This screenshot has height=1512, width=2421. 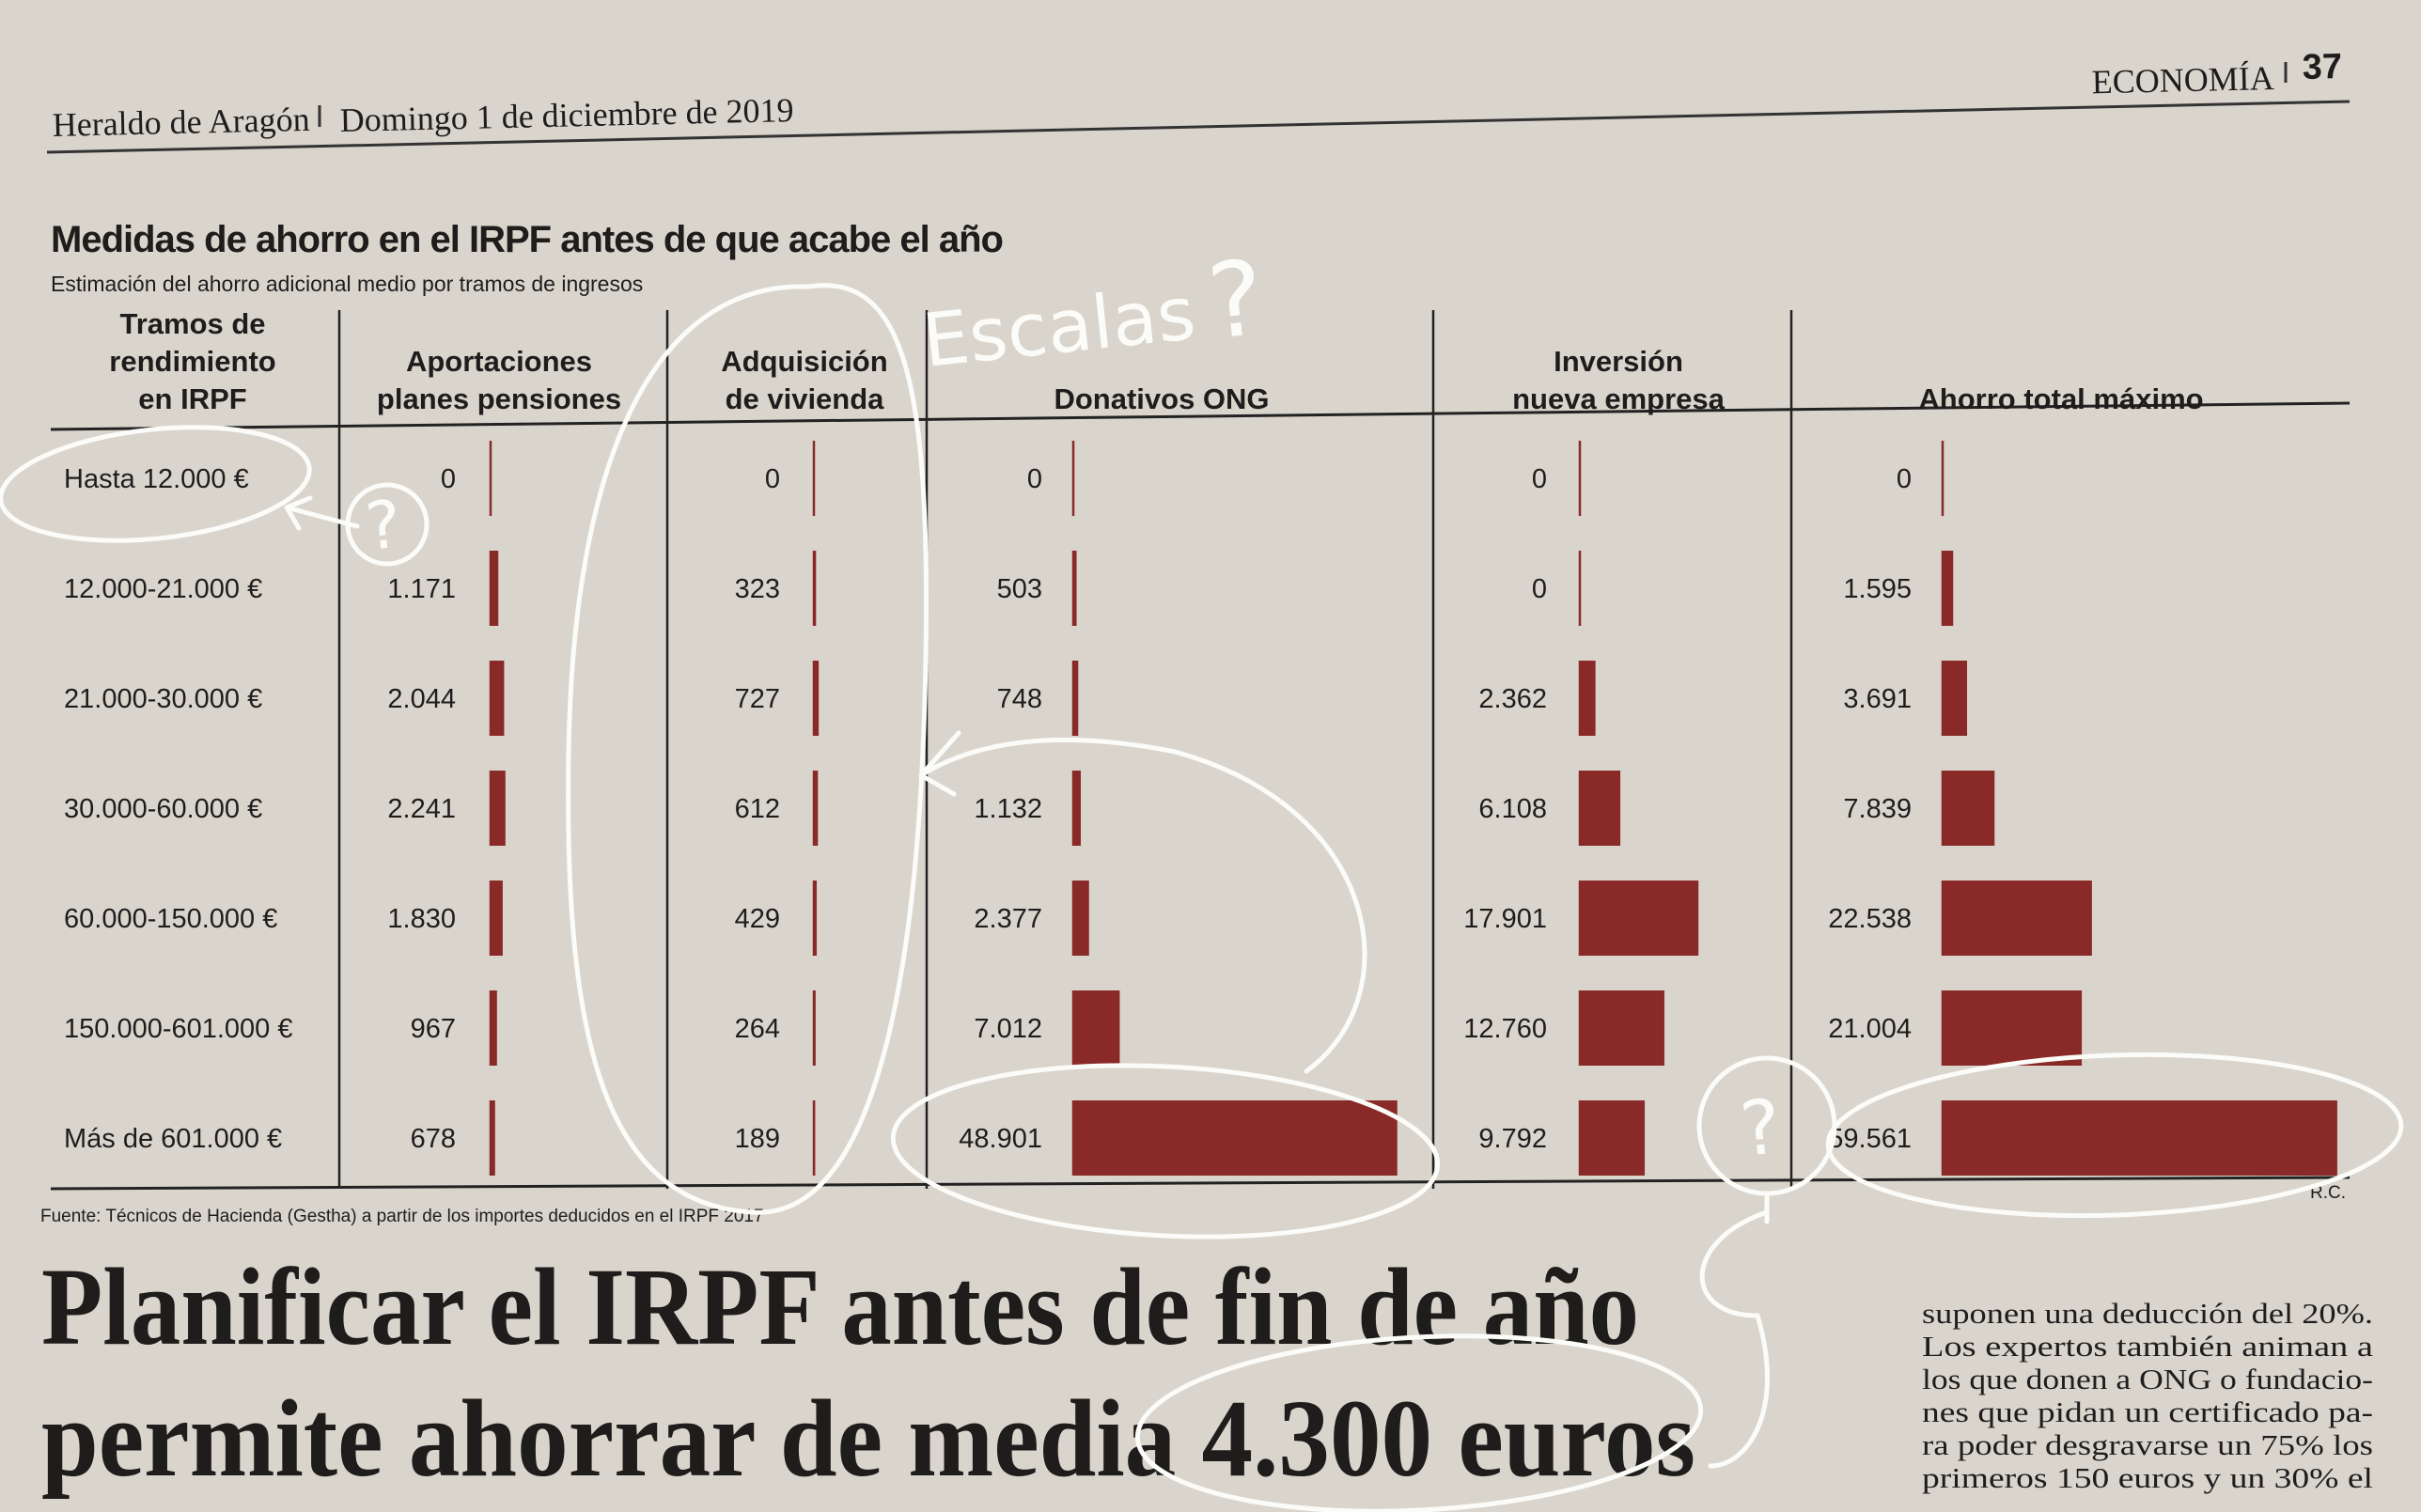 I want to click on value-label: 967, so click(x=433, y=1029).